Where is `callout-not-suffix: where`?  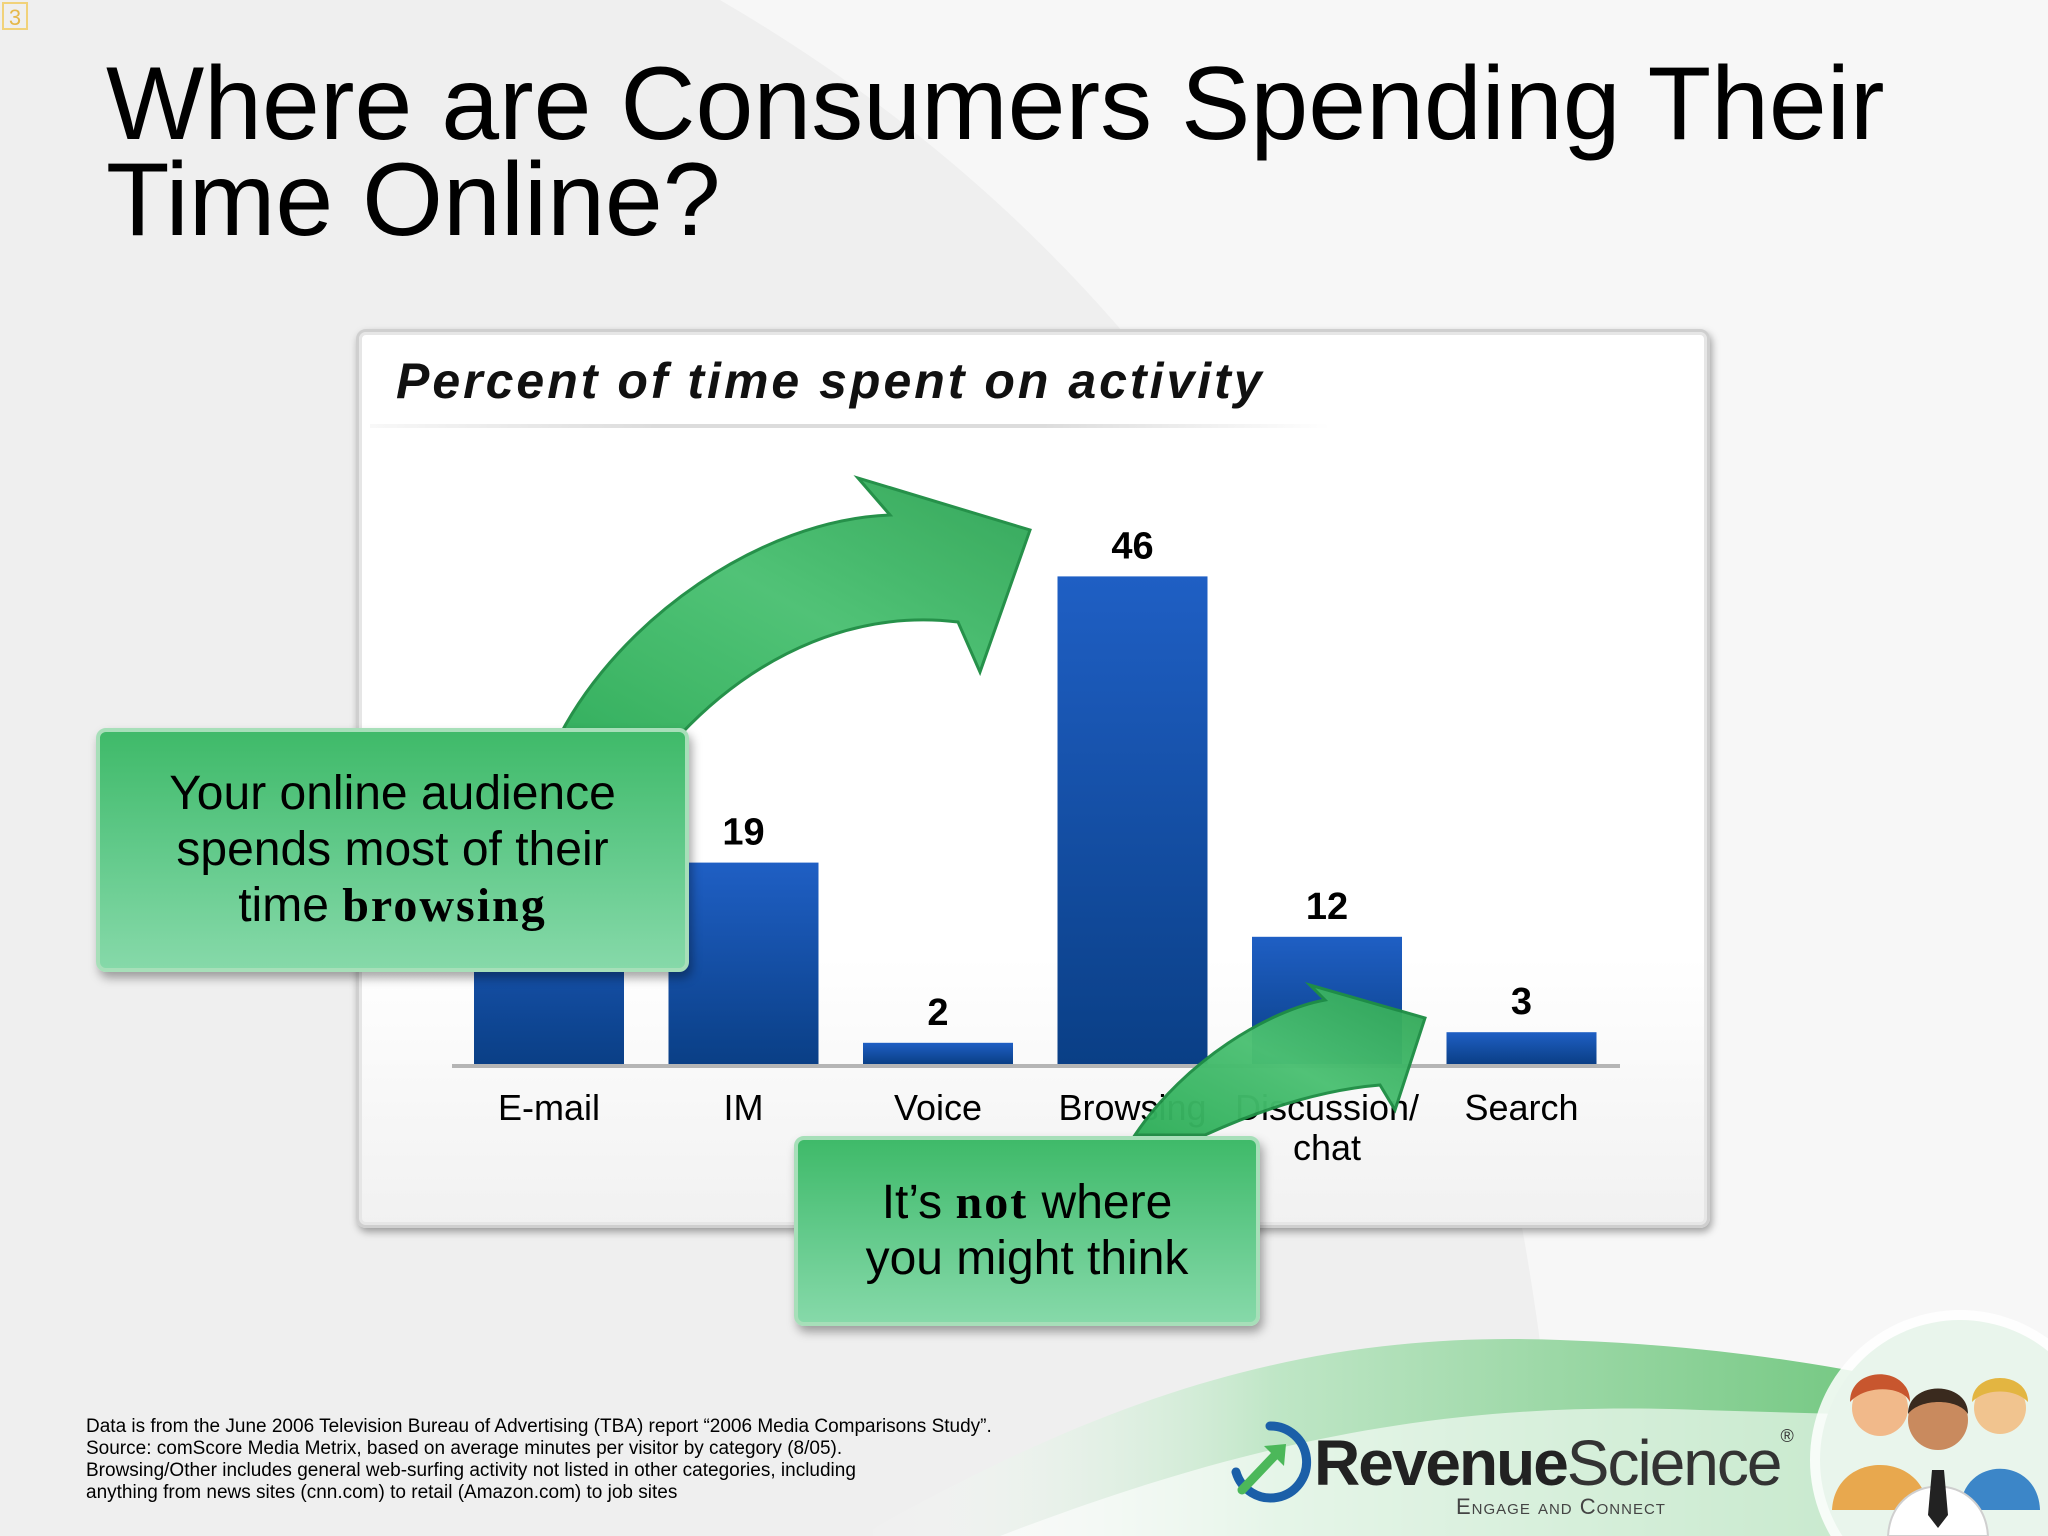 callout-not-suffix: where is located at coordinates (1100, 1202).